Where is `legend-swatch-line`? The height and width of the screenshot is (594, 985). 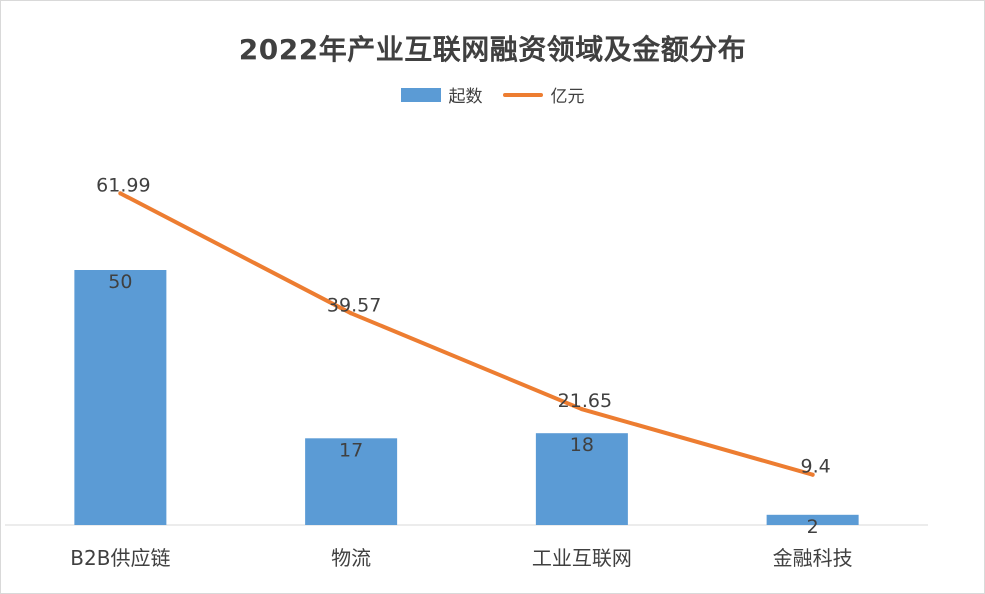
legend-swatch-line is located at coordinates (522, 94).